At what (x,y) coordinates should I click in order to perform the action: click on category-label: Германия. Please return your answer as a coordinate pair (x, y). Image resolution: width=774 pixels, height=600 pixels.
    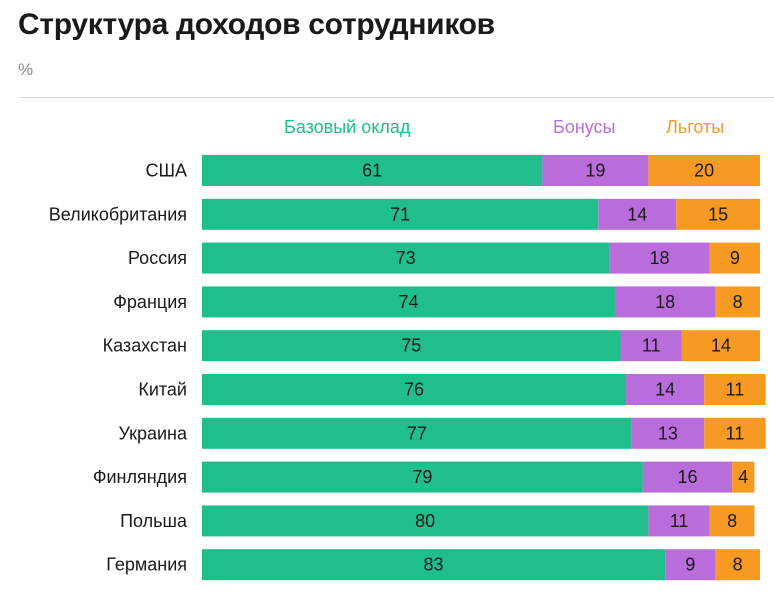
    Looking at the image, I should click on (146, 565).